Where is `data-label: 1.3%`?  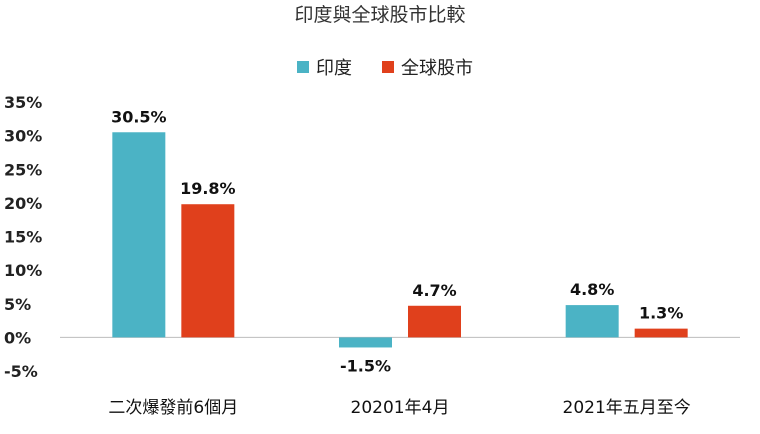
data-label: 1.3% is located at coordinates (661, 313).